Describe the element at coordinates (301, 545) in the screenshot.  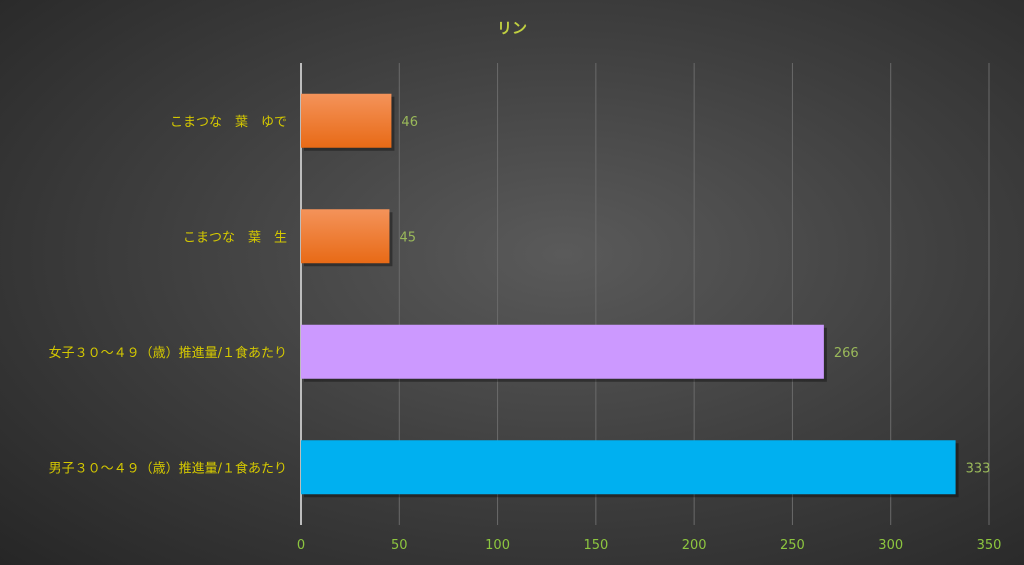
I see `x-tick-label: 0` at that location.